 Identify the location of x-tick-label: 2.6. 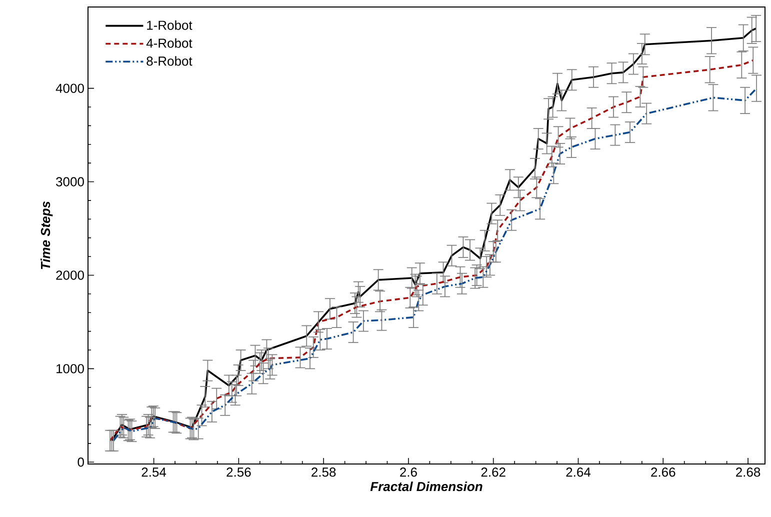
(408, 472).